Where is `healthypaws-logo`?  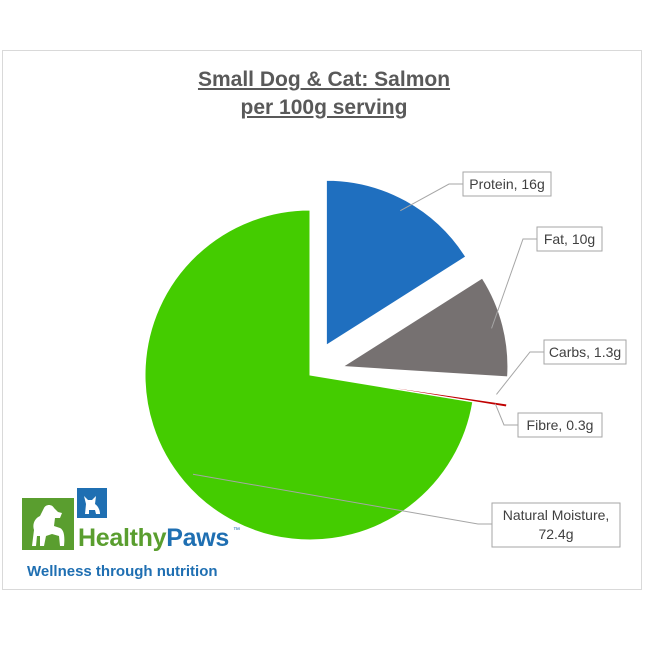
healthypaws-logo is located at coordinates (142, 536).